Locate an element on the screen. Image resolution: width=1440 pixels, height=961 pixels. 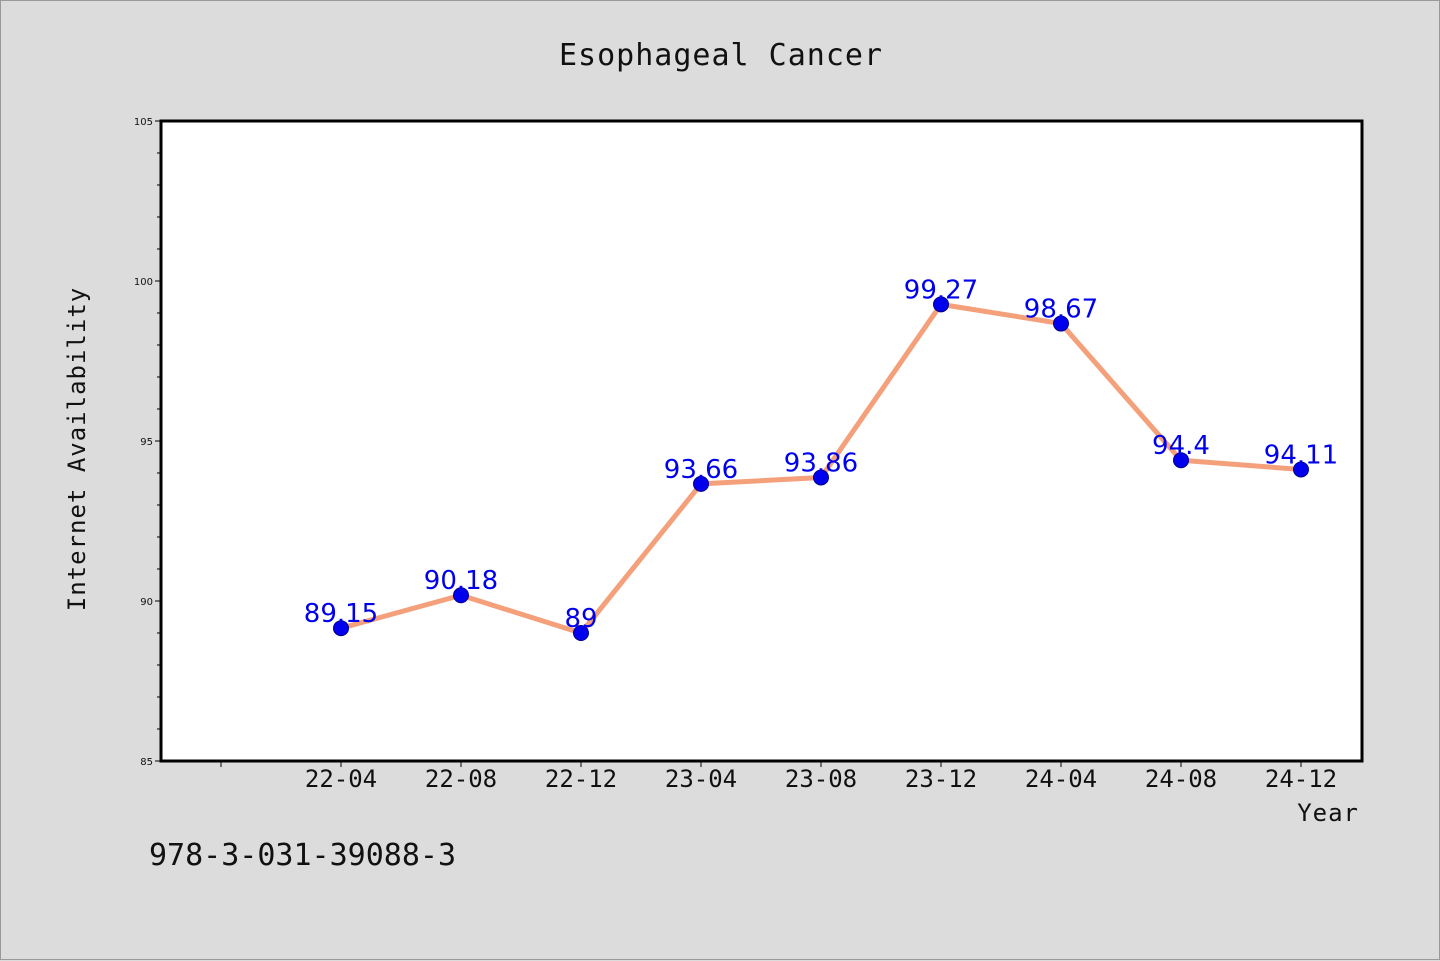
y-axis: 85 90 95 100 105 is located at coordinates (147, 442).